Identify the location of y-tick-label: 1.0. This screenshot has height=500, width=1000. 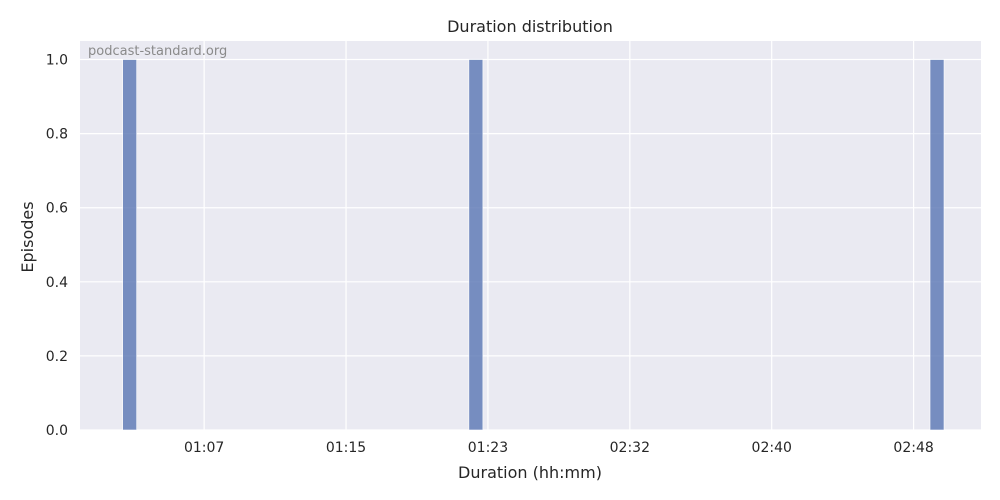
(57, 61).